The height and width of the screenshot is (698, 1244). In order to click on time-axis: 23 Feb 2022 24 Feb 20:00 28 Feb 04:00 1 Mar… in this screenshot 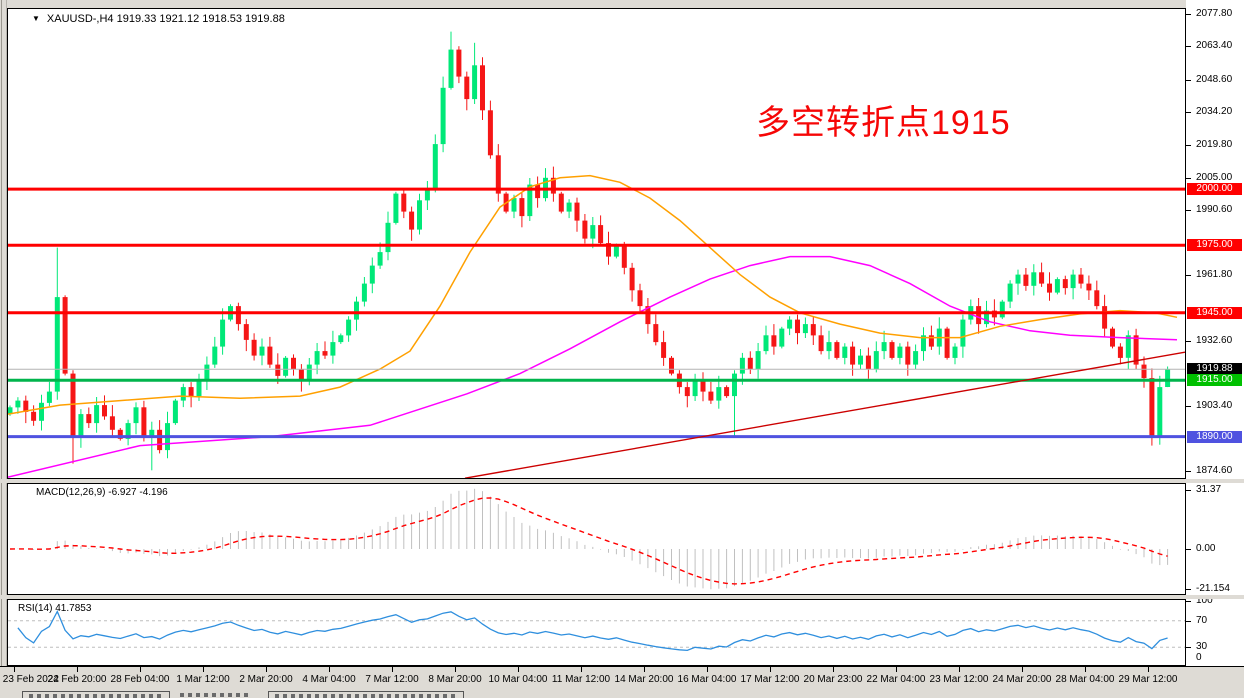, I will do `click(622, 678)`.